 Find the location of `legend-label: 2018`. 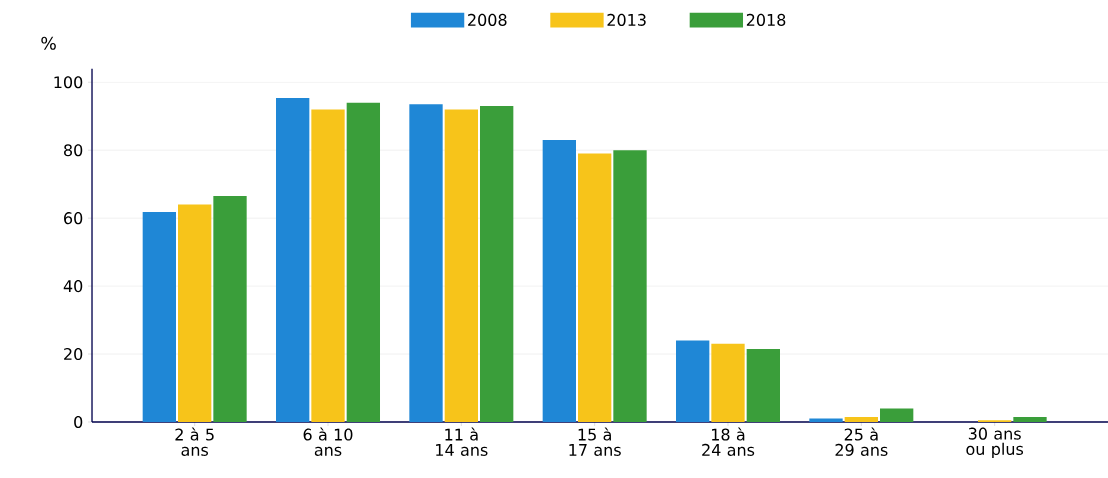

legend-label: 2018 is located at coordinates (766, 19).